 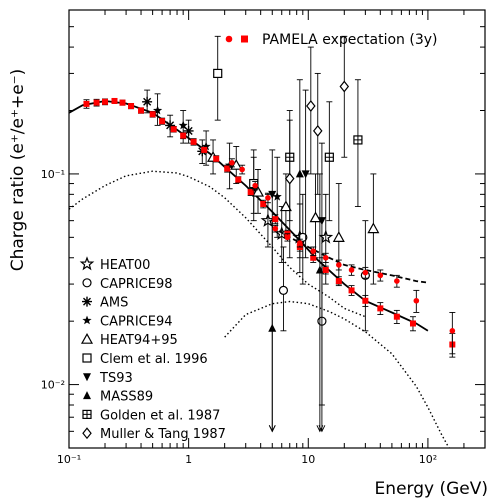 What do you see at coordinates (229, 39) in the screenshot?
I see `pamela-legend-circle-marker` at bounding box center [229, 39].